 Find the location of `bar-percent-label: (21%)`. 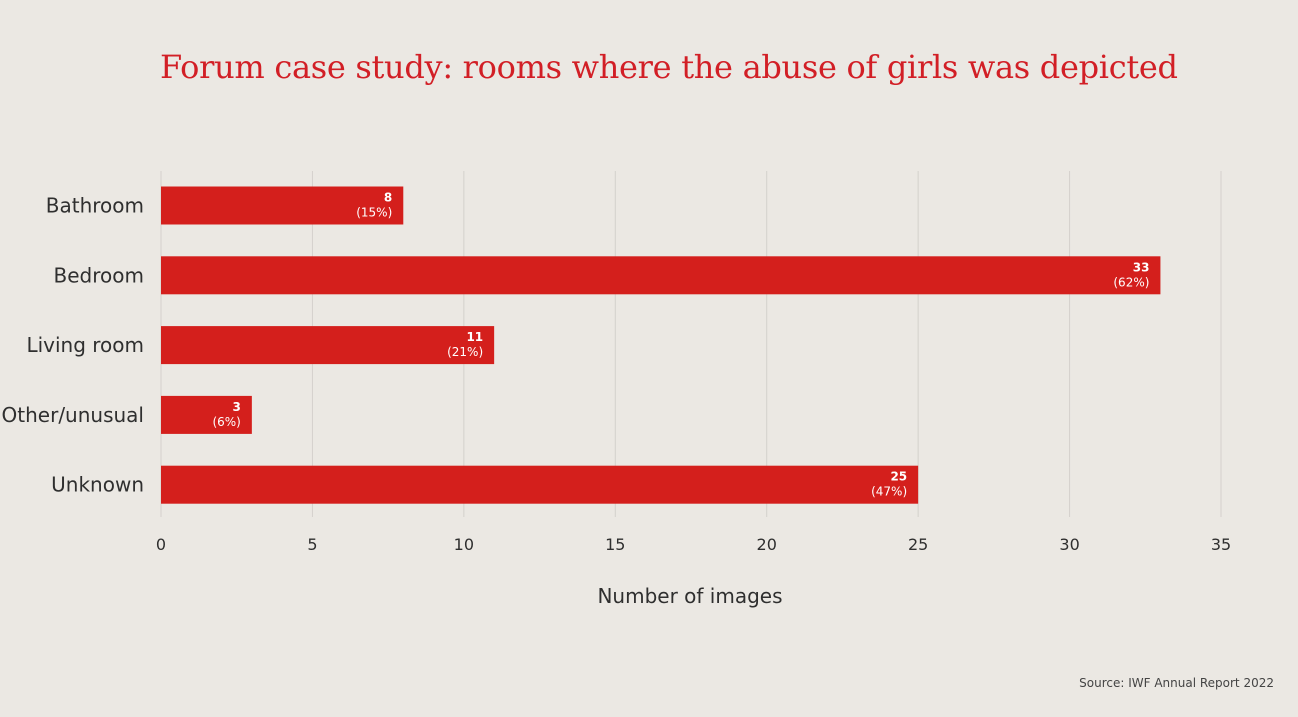

bar-percent-label: (21%) is located at coordinates (465, 352).